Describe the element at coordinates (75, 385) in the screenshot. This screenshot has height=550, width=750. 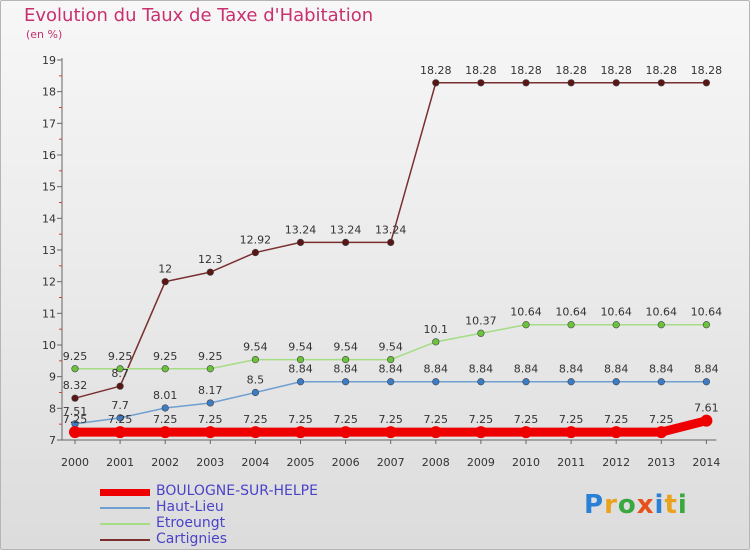
I see `data-label: 8.32` at that location.